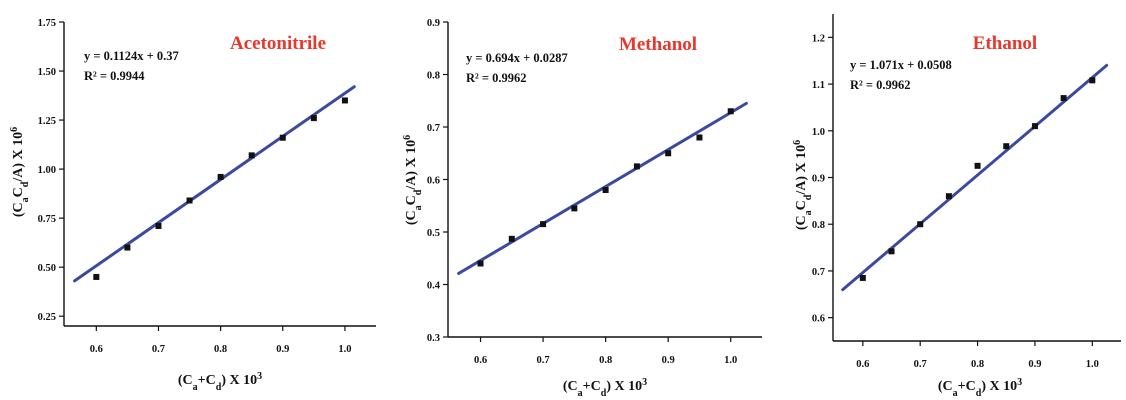 This screenshot has height=400, width=1126. What do you see at coordinates (47, 317) in the screenshot?
I see `y-tick-label: 0.25` at bounding box center [47, 317].